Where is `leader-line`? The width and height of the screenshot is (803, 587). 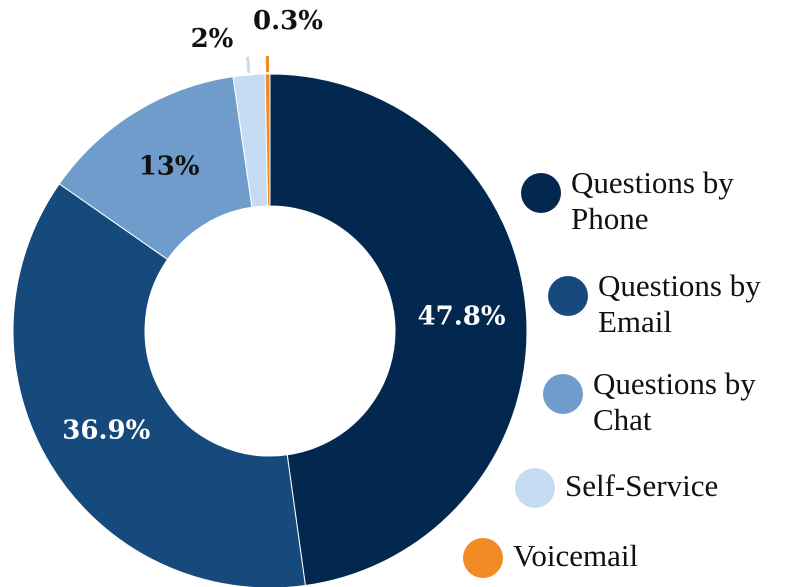
leader-line is located at coordinates (248, 64).